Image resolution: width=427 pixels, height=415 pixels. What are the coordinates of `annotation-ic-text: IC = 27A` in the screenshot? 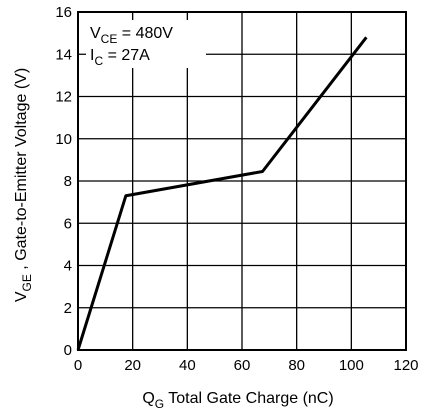 It's located at (120, 57).